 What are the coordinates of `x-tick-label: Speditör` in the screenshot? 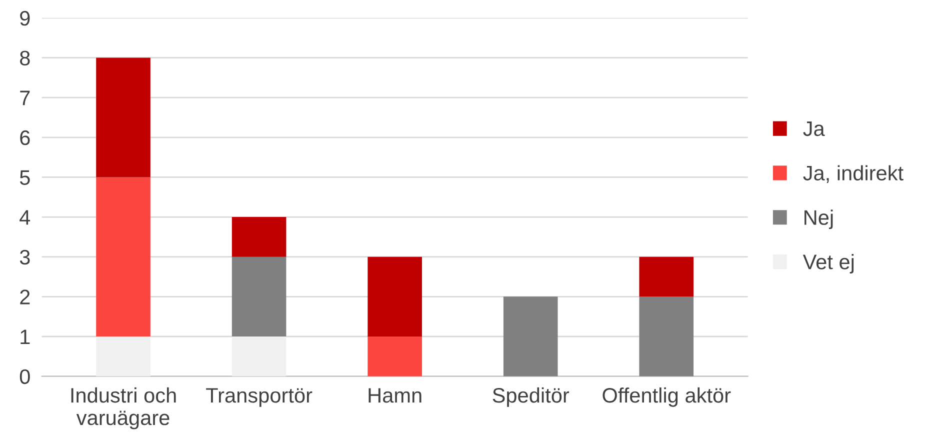 It's located at (531, 397).